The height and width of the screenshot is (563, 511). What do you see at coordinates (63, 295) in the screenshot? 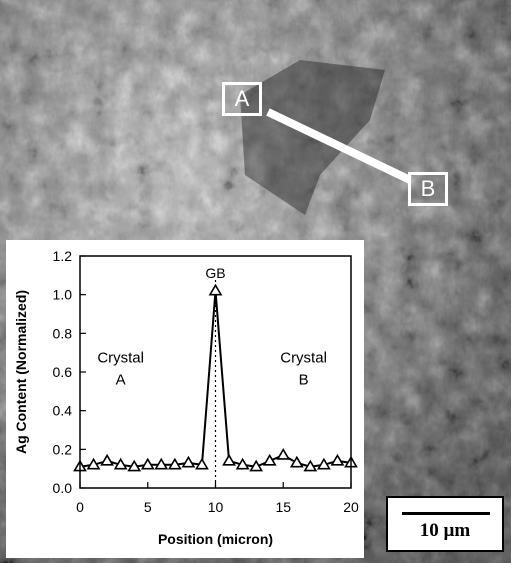
I see `y-tick-label: 1.0` at bounding box center [63, 295].